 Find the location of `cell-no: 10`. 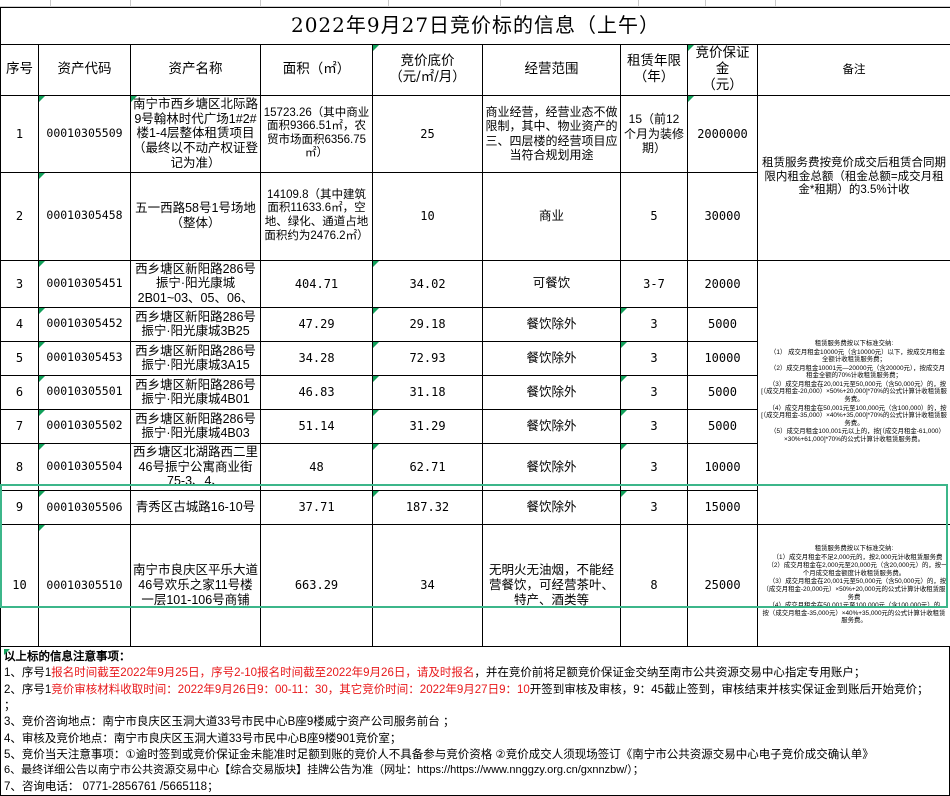

cell-no: 10 is located at coordinates (20, 586).